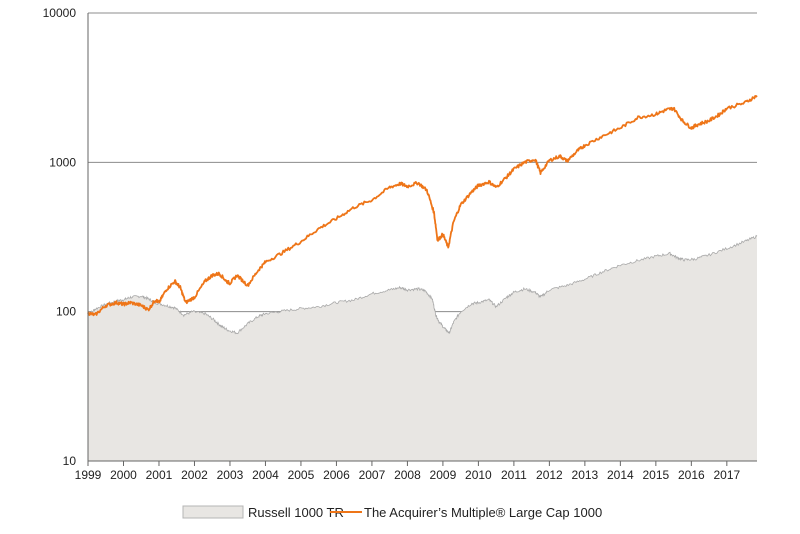 This screenshot has width=800, height=534. I want to click on y-tick-label: 10000, so click(60, 13).